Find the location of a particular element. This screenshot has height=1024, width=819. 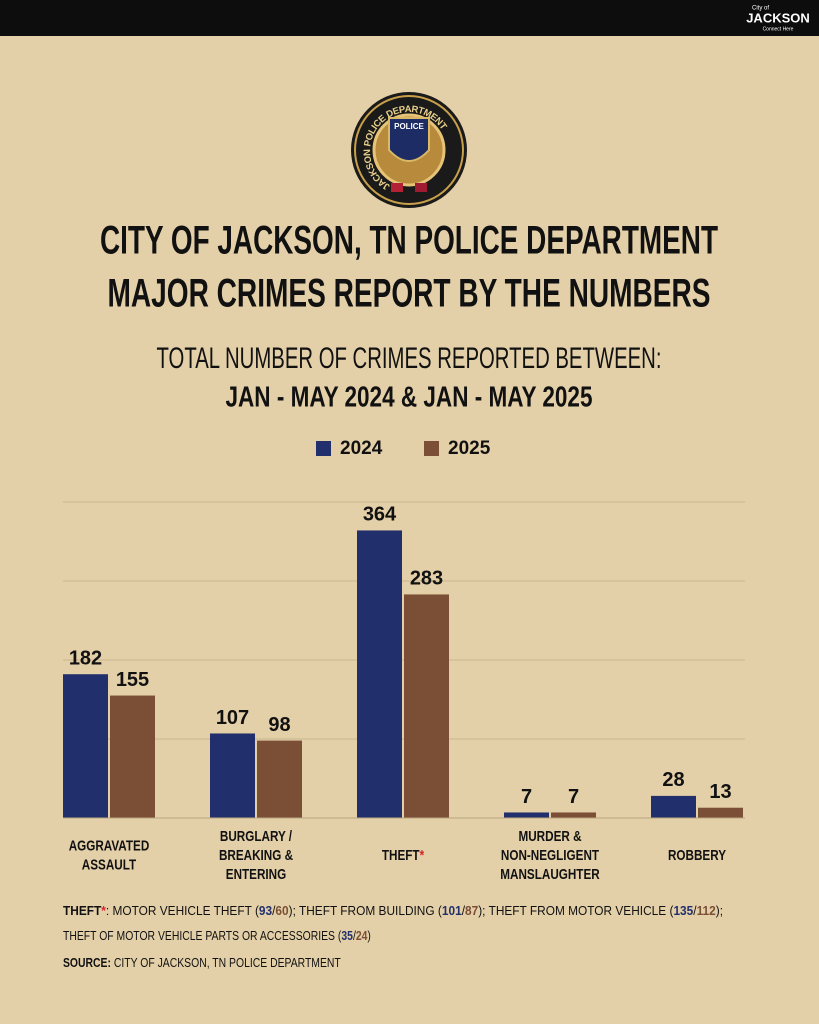

source-label: SOURCE: is located at coordinates (87, 962).